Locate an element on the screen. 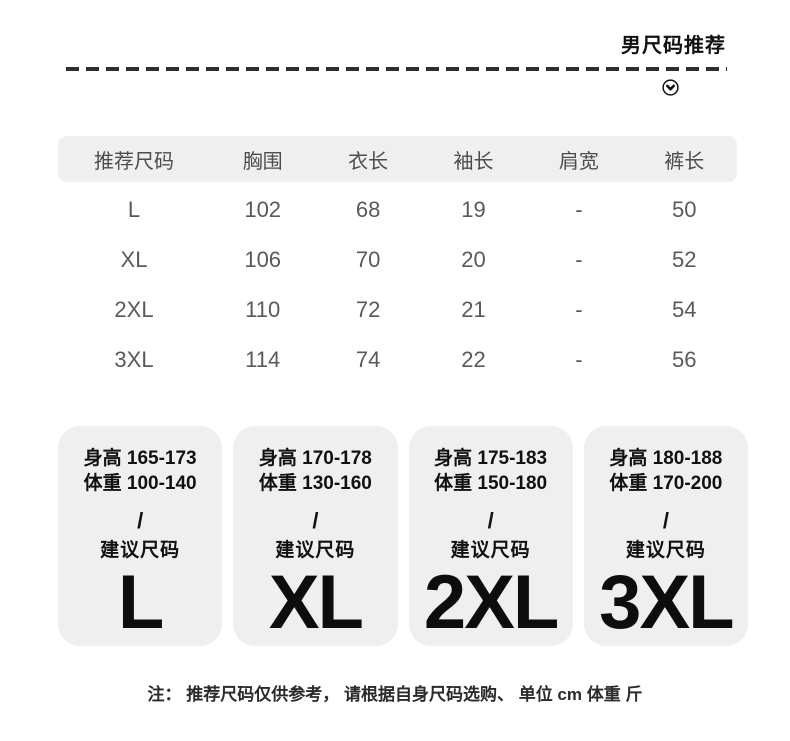 The width and height of the screenshot is (790, 741). cell-size: 3XL is located at coordinates (134, 359).